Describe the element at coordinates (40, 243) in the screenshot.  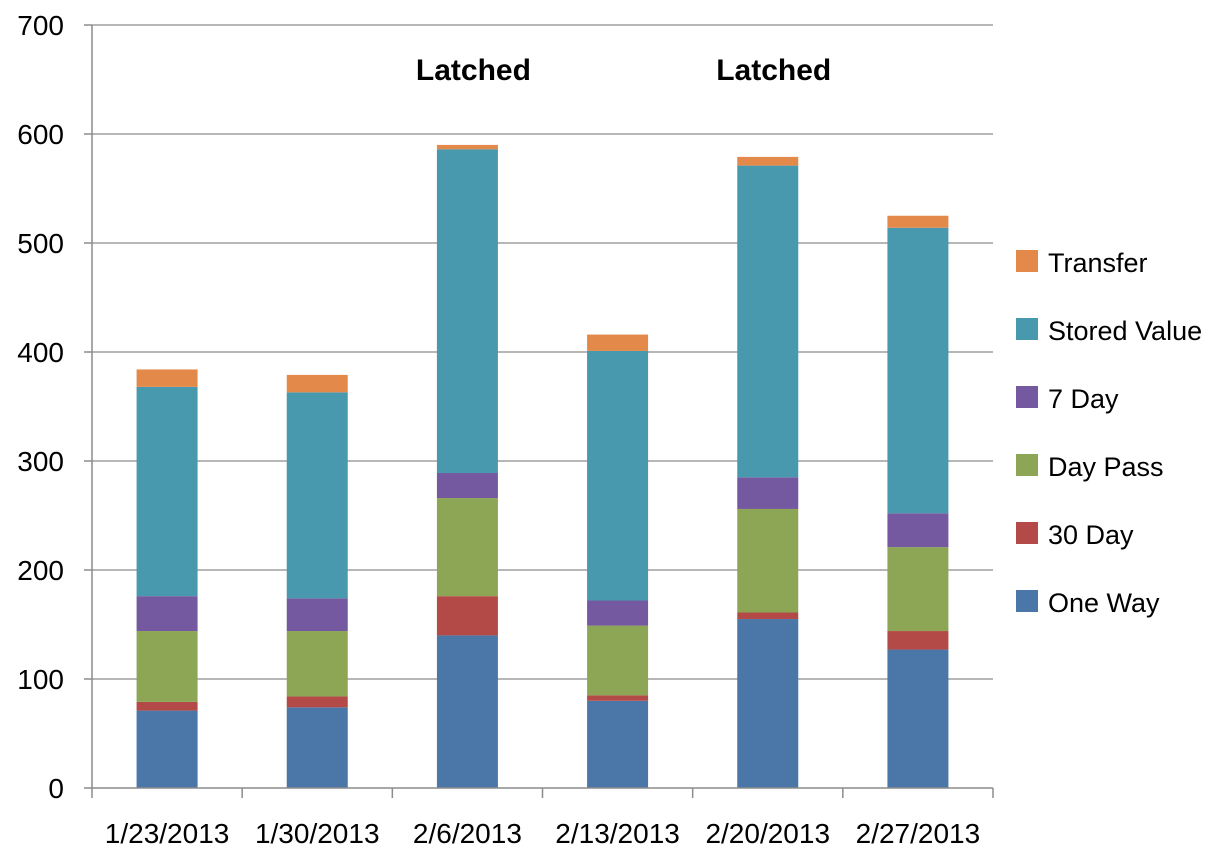
I see `y-tick-label: 500` at that location.